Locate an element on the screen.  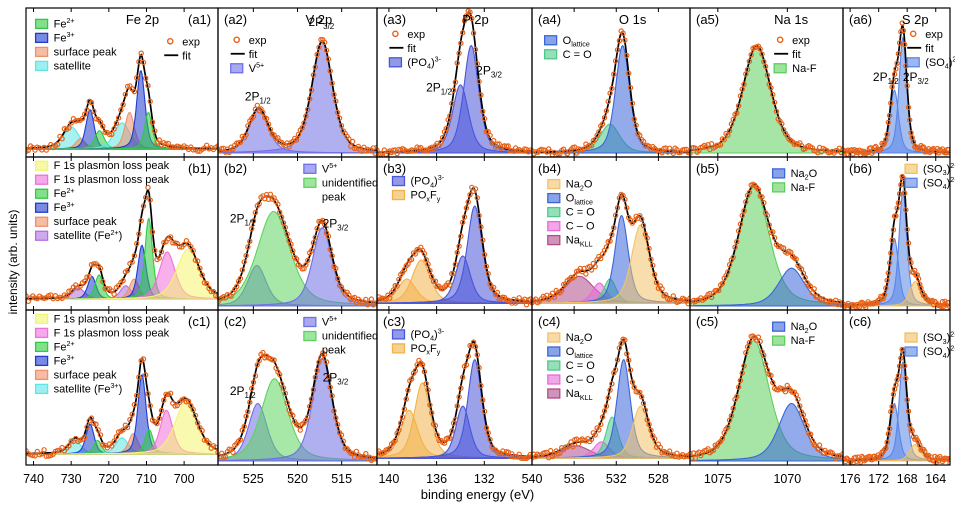
legend-label: Olattice is located at coordinates (576, 42).